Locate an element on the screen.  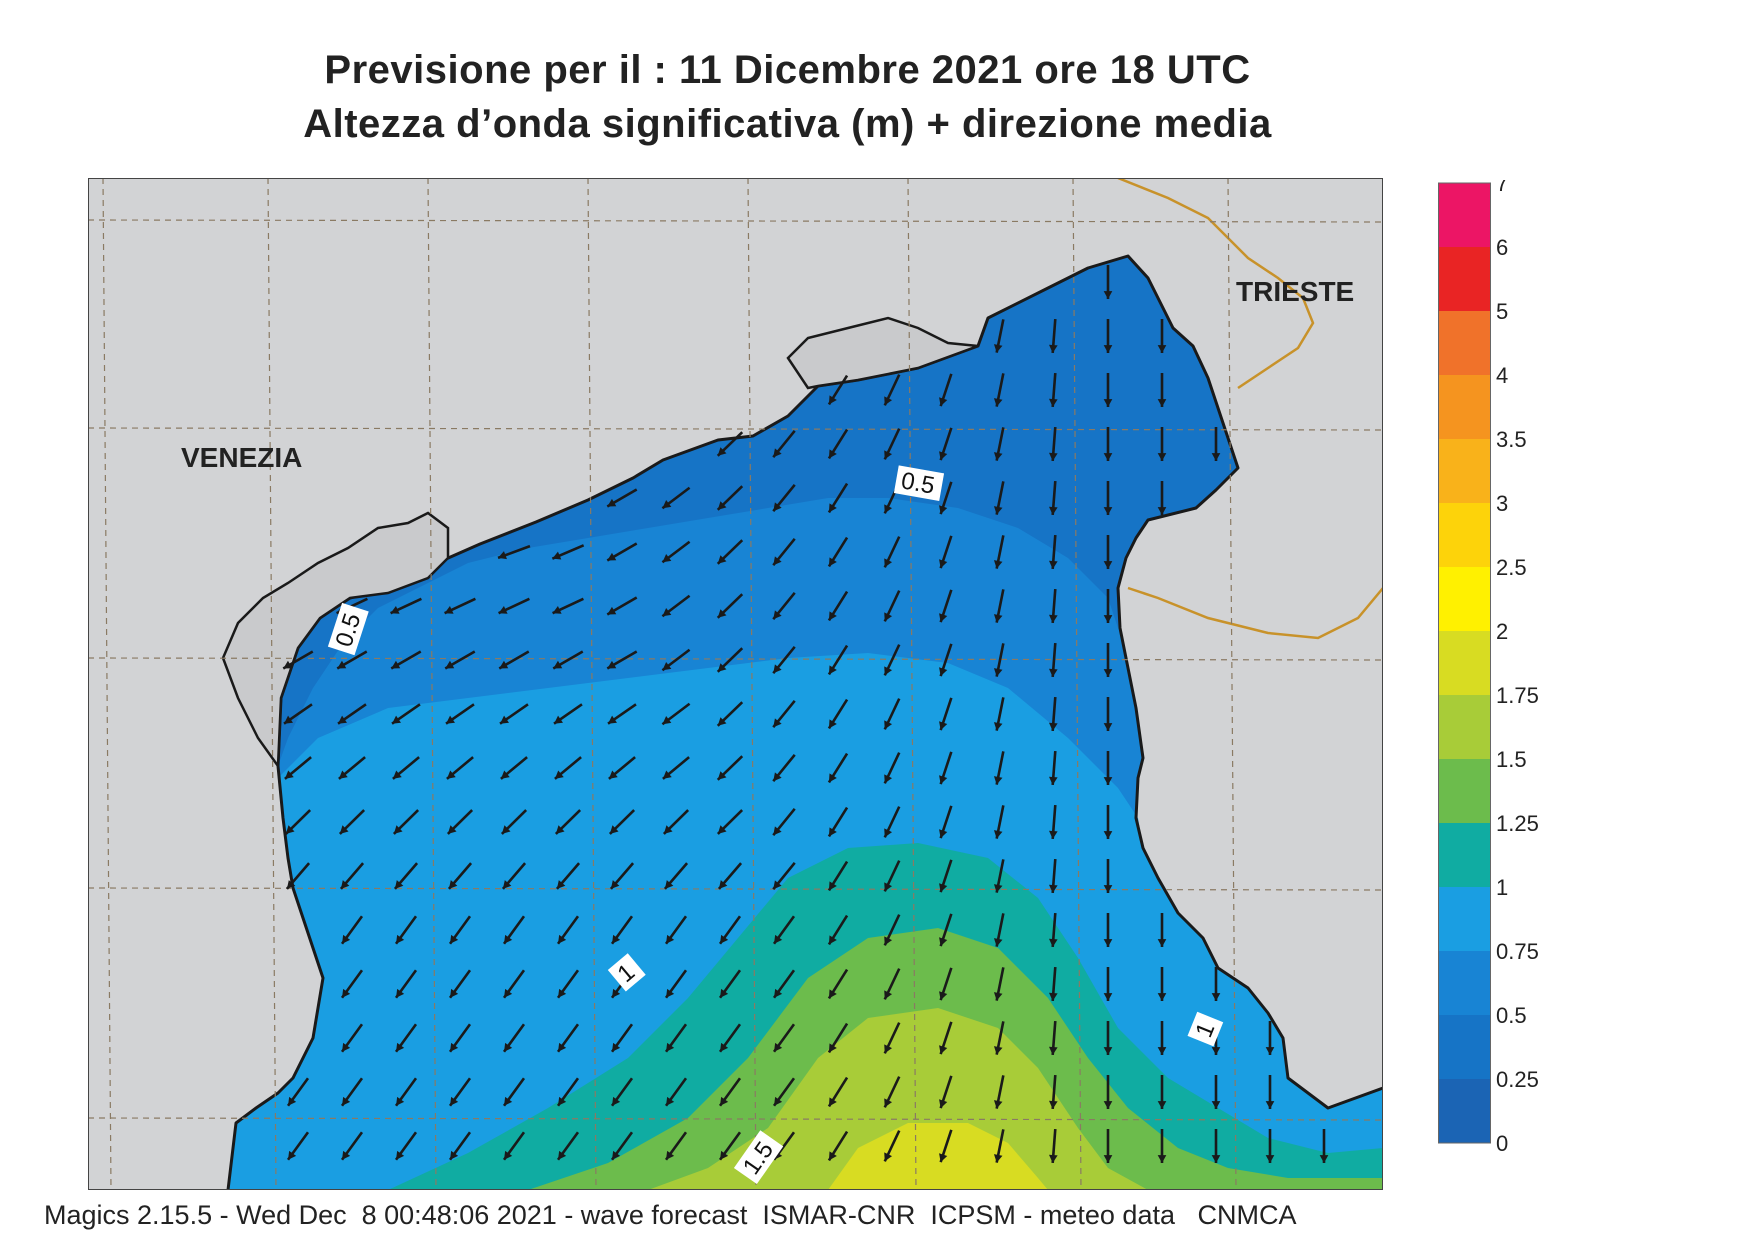
city-label-trieste: TRIESTE is located at coordinates (1295, 291).